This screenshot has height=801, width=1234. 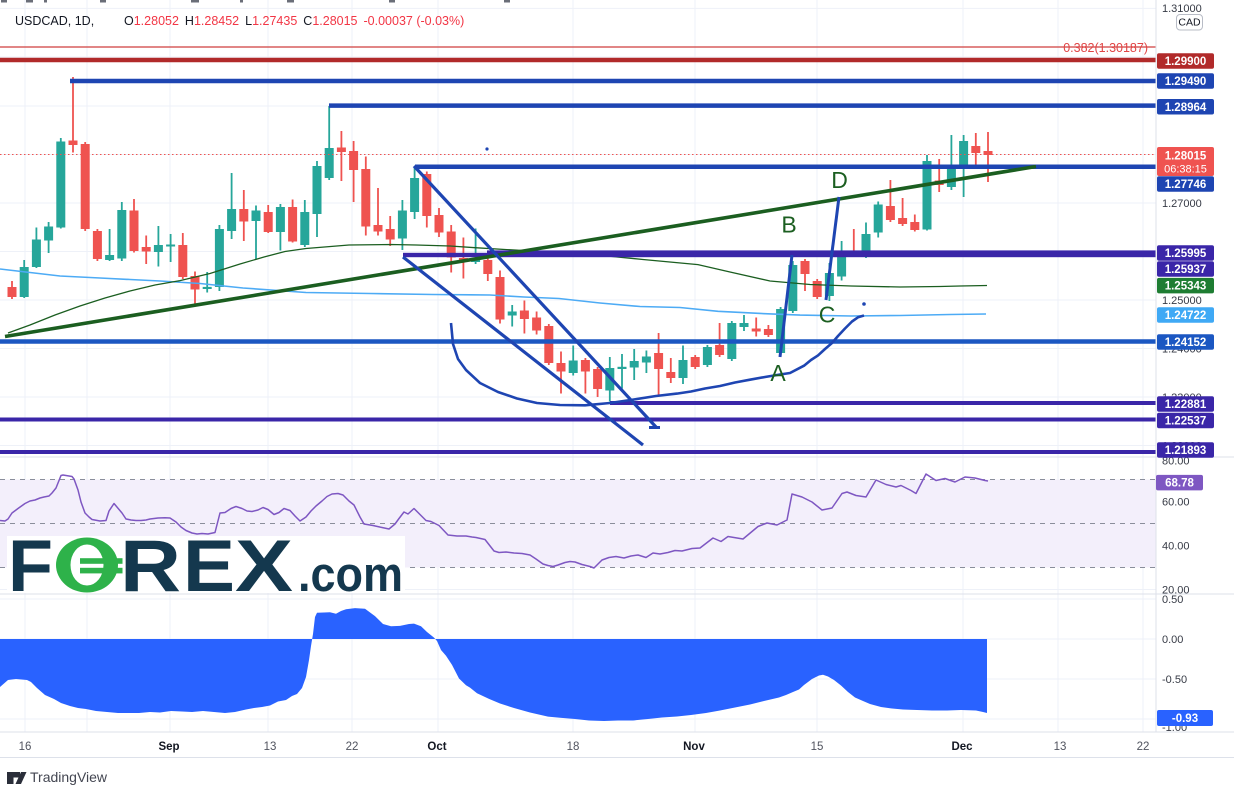 I want to click on svg-text: CAD, so click(x=1189, y=23).